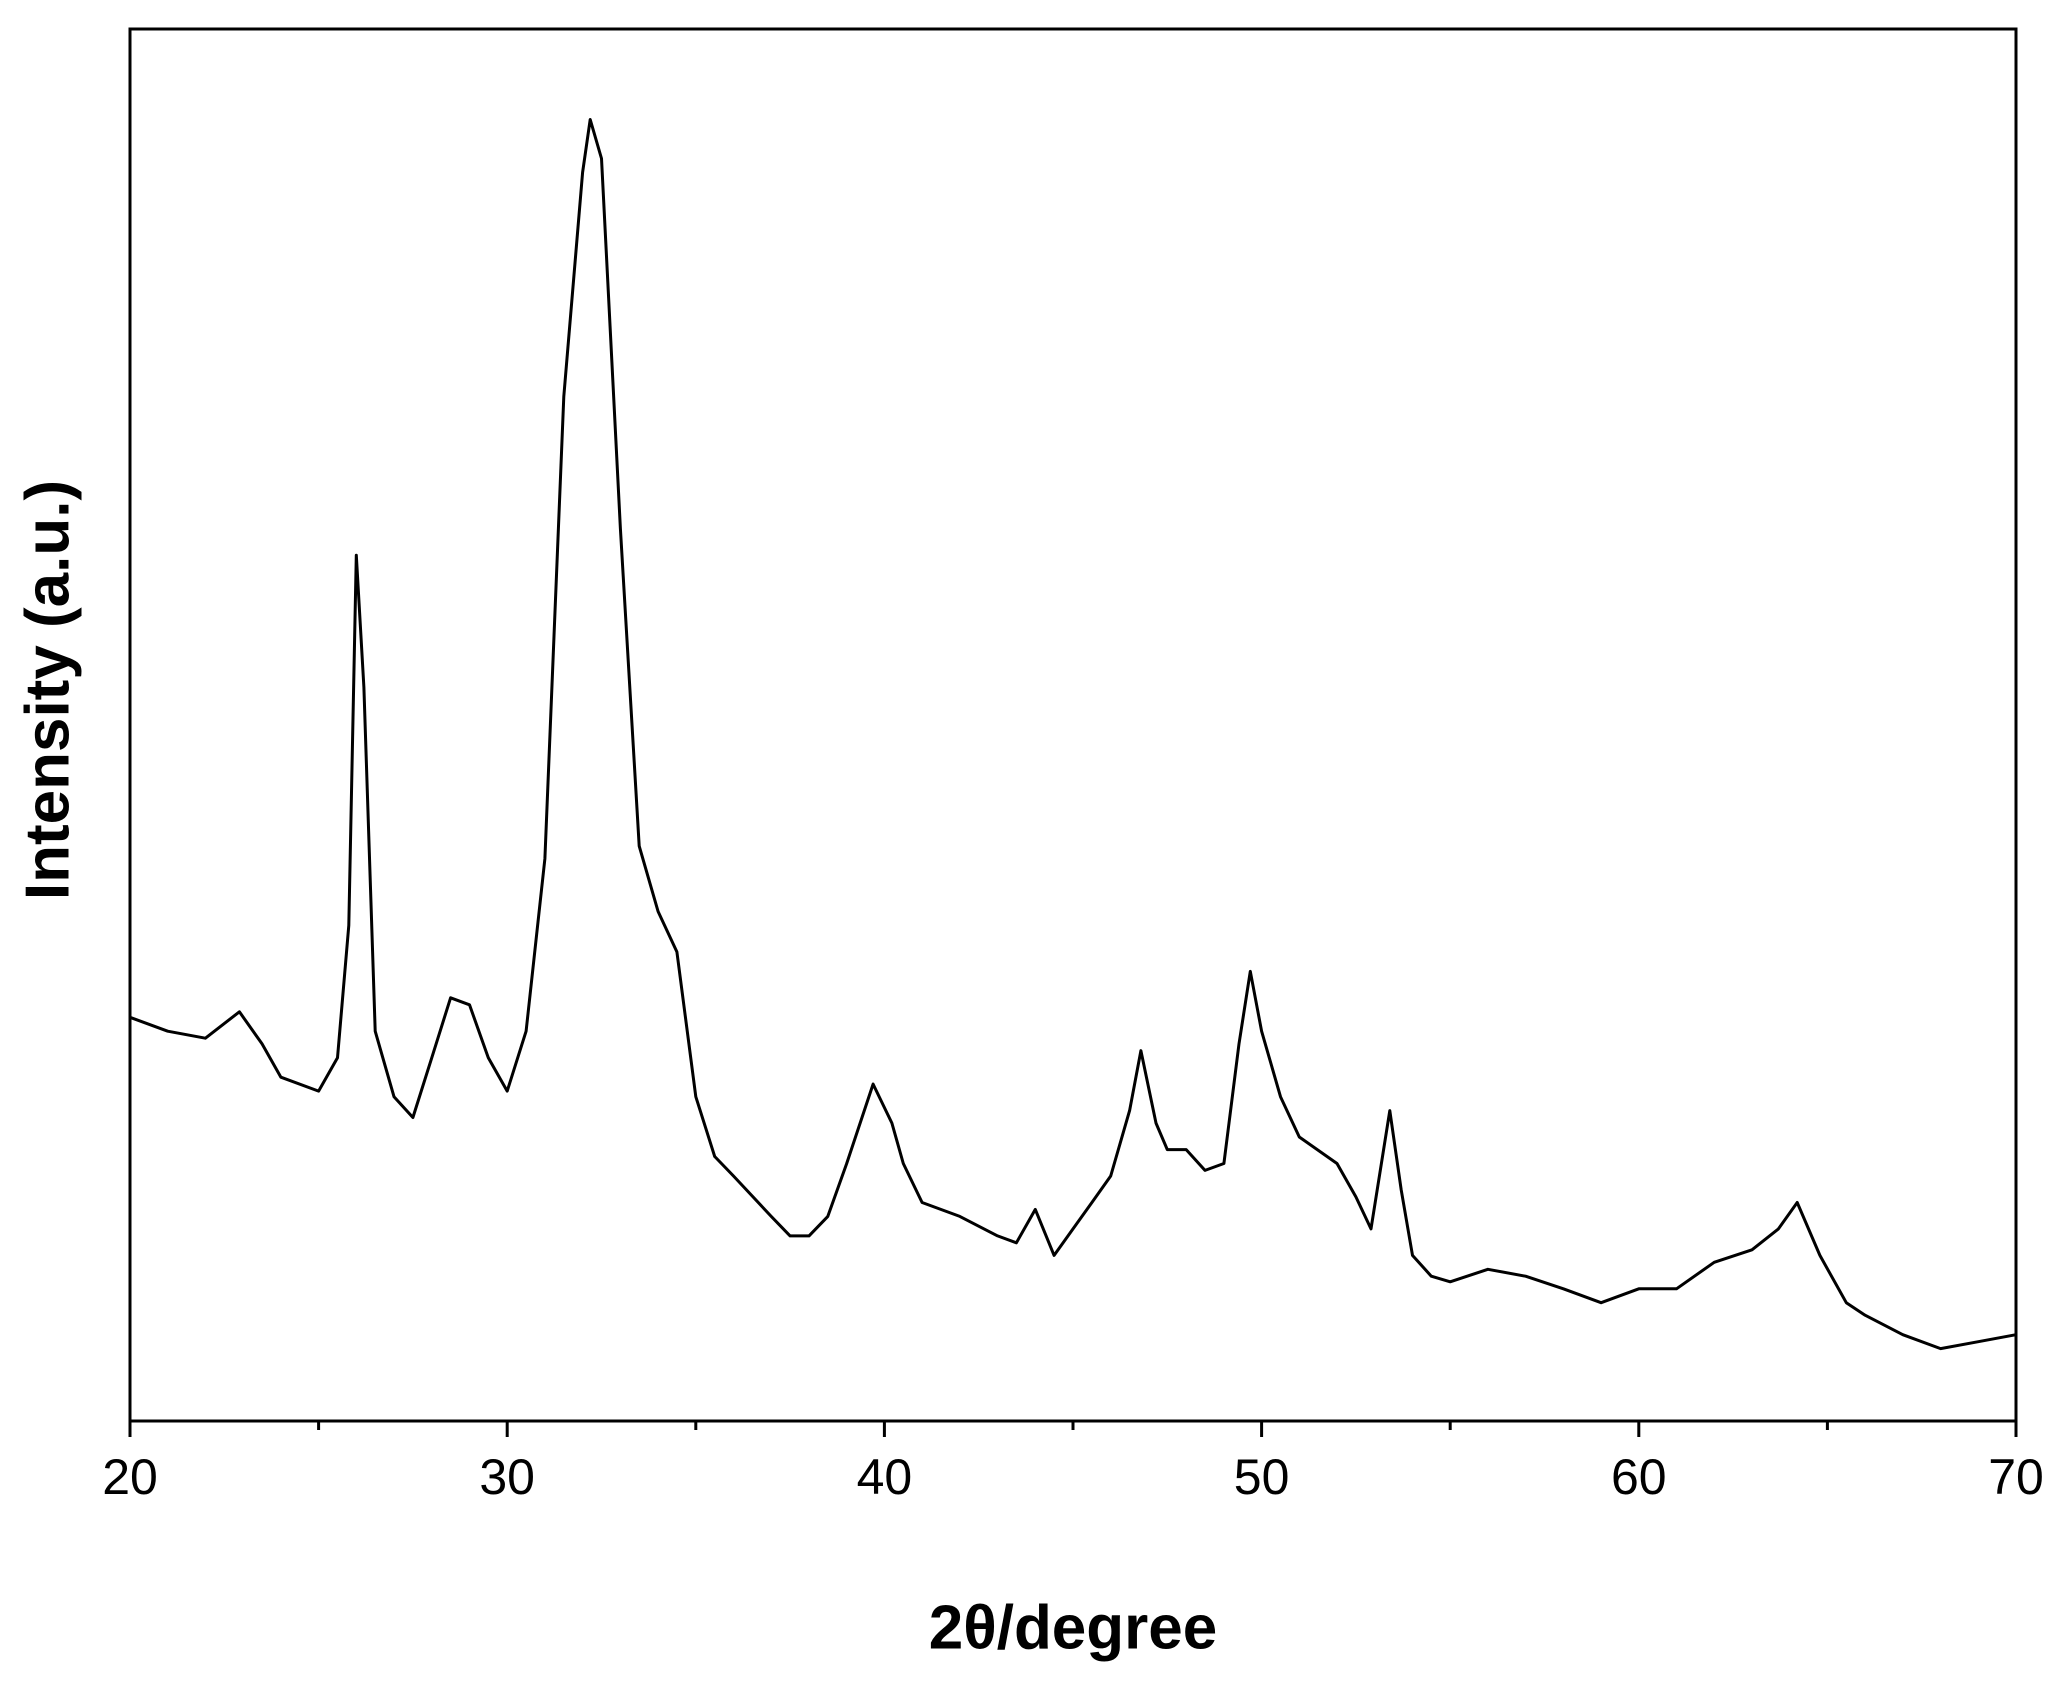 This screenshot has width=2068, height=1697. I want to click on x-tick-label: 50, so click(1262, 1477).